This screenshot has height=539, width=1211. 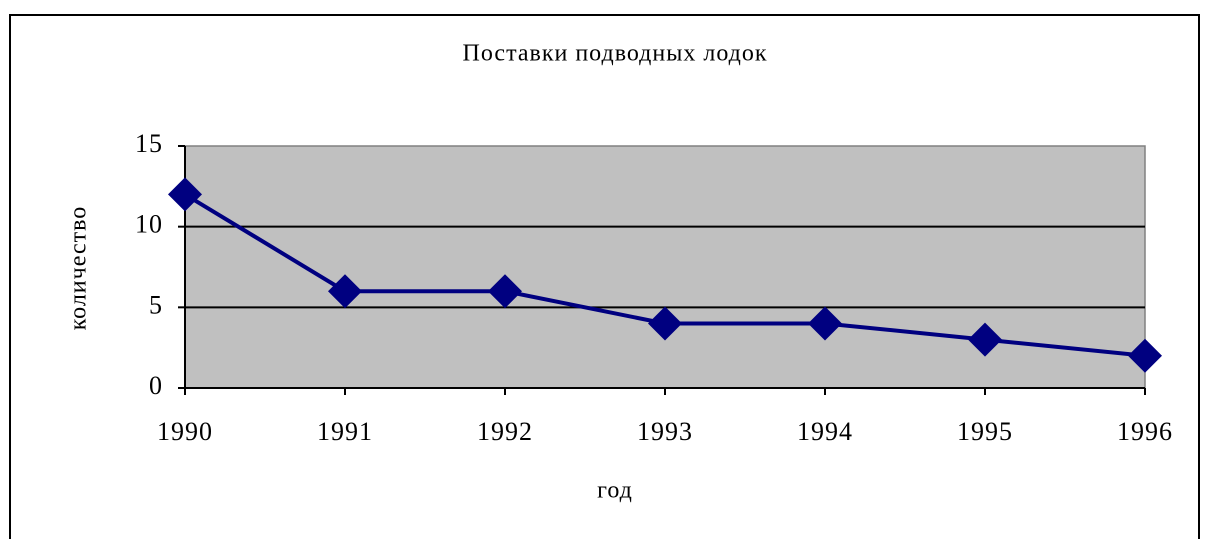 I want to click on y-tick-label: 15, so click(x=149, y=143).